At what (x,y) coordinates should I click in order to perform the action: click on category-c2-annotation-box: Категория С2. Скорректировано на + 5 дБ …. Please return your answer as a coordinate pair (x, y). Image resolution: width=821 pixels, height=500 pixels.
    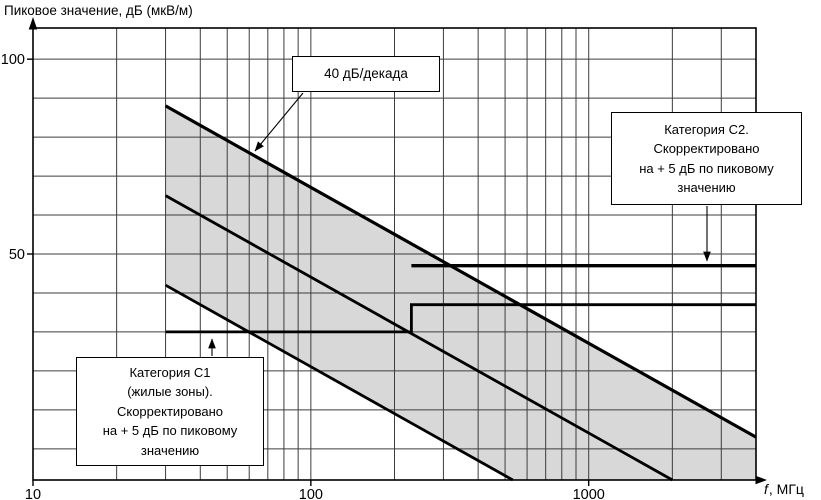
    Looking at the image, I should click on (706, 158).